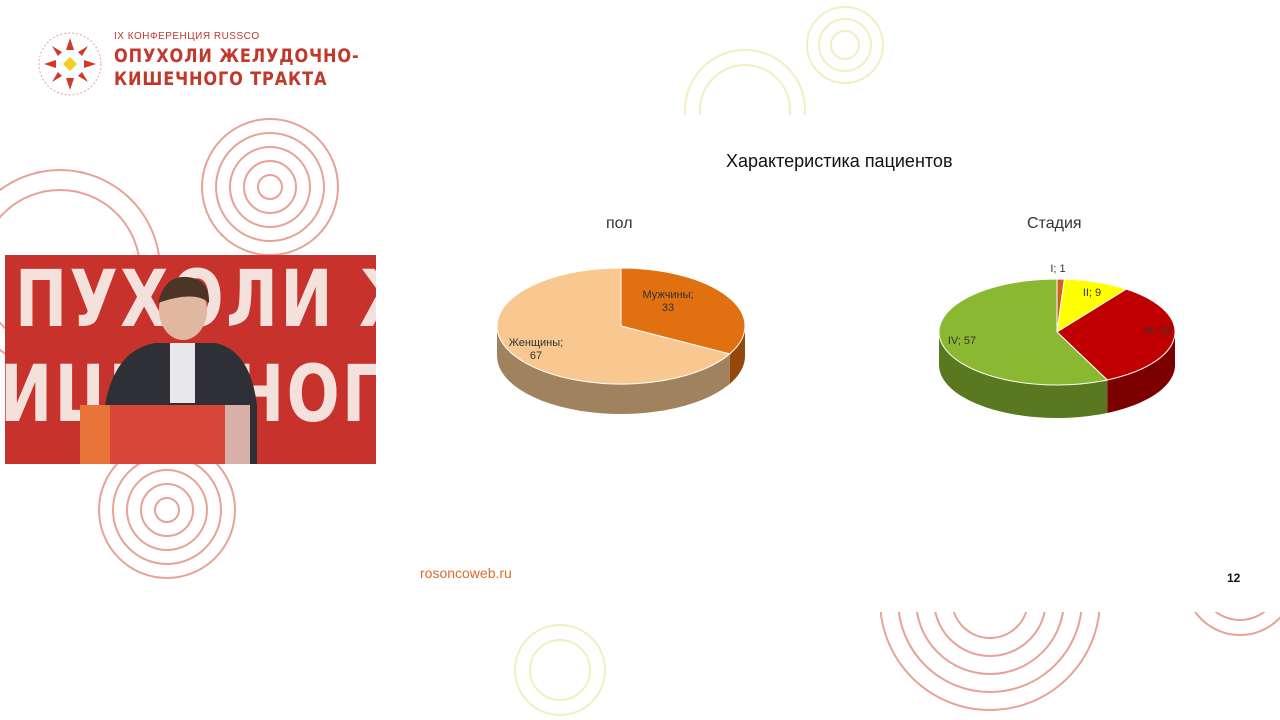 The width and height of the screenshot is (1280, 720). I want to click on pie-slice-Мужчины, so click(683, 311).